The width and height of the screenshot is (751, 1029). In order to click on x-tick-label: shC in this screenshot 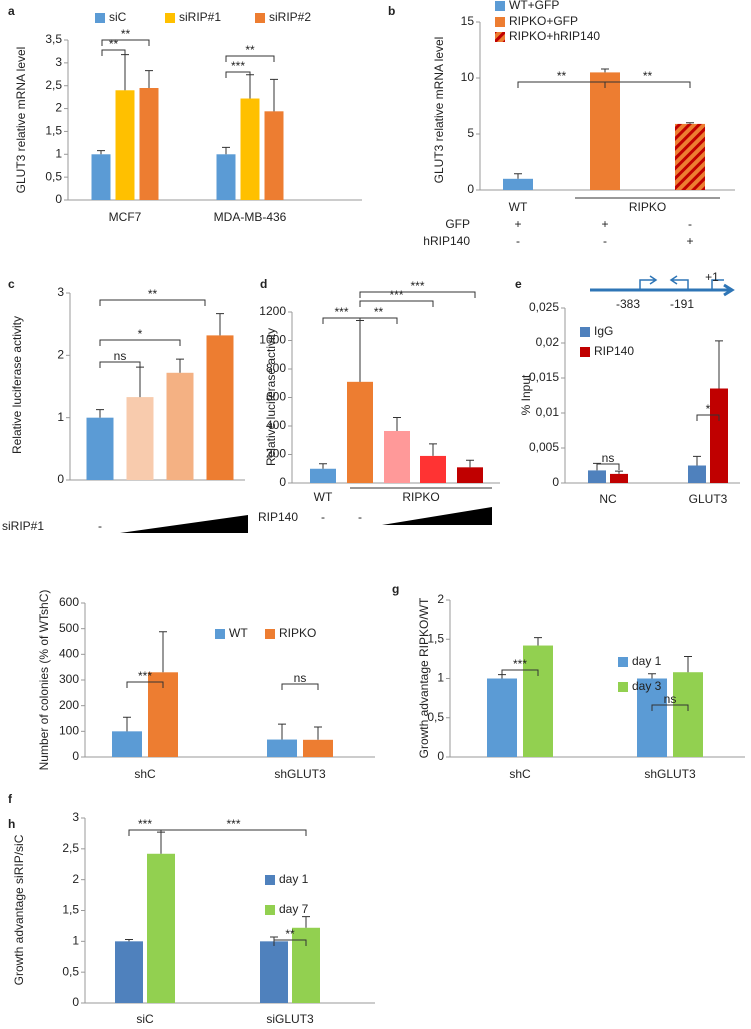, I will do `click(520, 774)`.